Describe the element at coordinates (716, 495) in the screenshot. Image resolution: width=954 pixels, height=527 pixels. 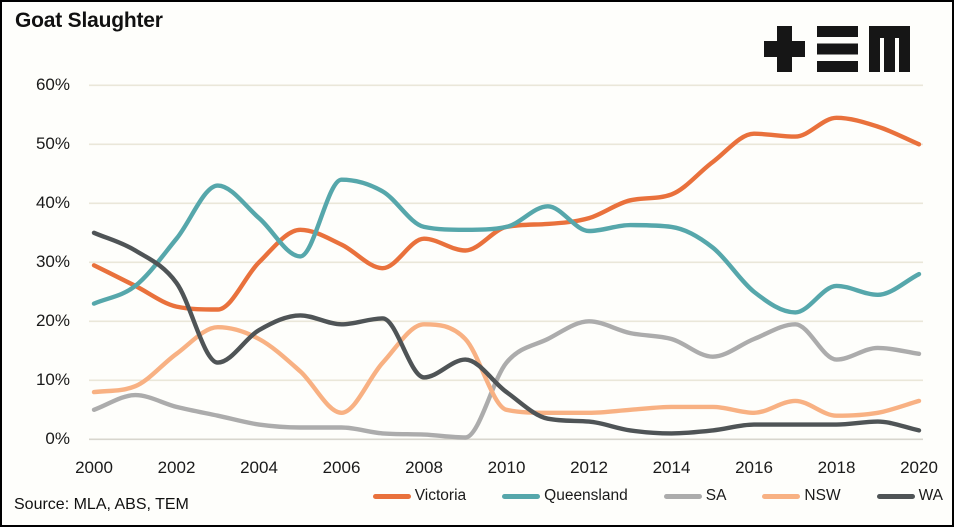
I see `legend-label-sa: SA` at that location.